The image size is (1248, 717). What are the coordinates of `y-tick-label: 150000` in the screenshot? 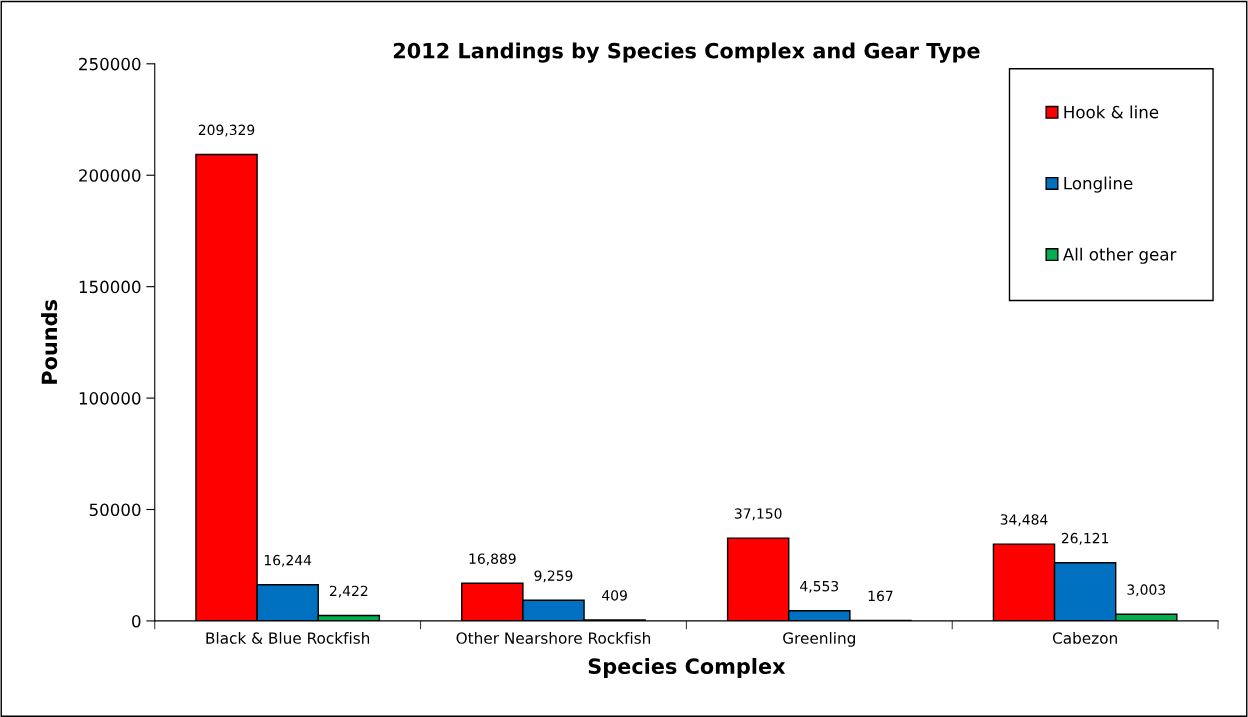 It's located at (110, 287).